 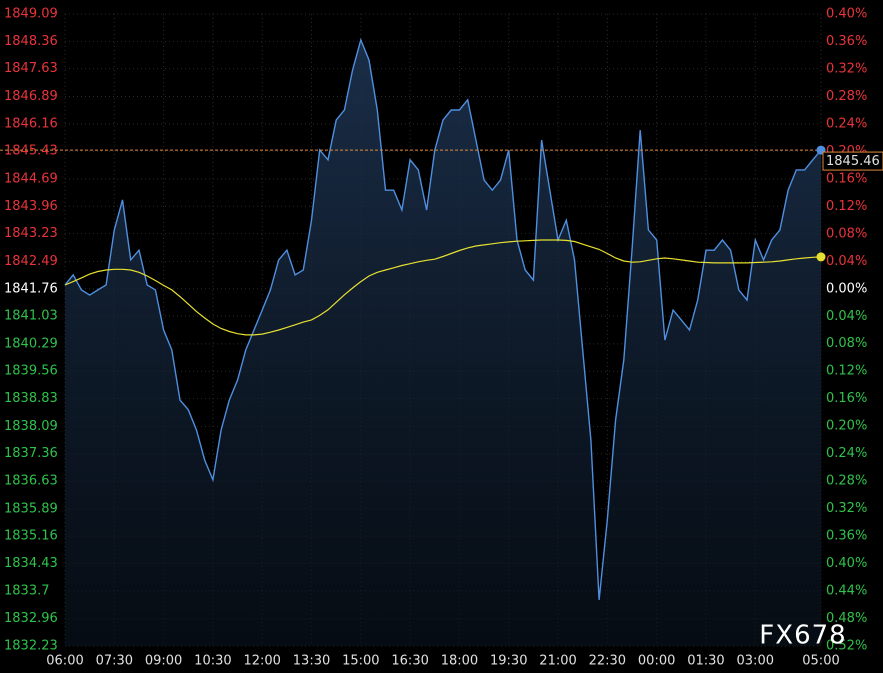 I want to click on y-tick-label: 1833.7, so click(x=27, y=590).